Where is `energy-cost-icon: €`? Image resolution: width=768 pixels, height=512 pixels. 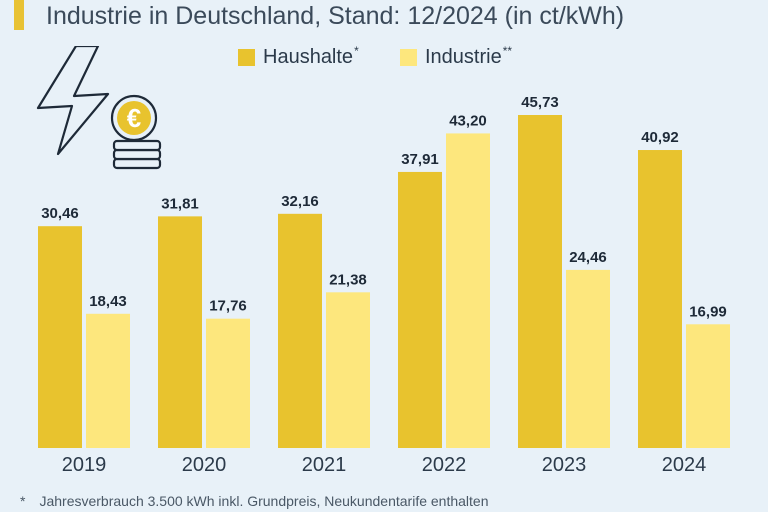
energy-cost-icon: € is located at coordinates (99, 108).